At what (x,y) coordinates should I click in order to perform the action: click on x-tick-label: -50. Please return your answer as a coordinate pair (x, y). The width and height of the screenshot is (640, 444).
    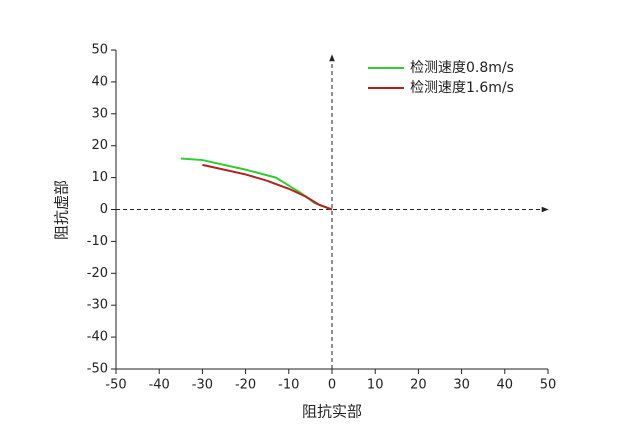
    Looking at the image, I should click on (115, 385).